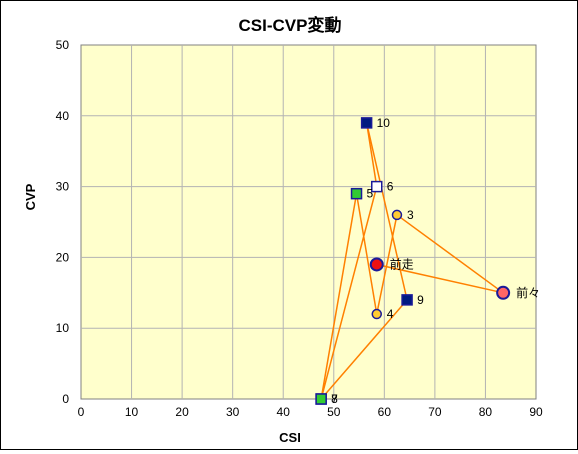 Image resolution: width=578 pixels, height=454 pixels. Describe the element at coordinates (528, 292) in the screenshot. I see `point-前々-label: 前々` at that location.